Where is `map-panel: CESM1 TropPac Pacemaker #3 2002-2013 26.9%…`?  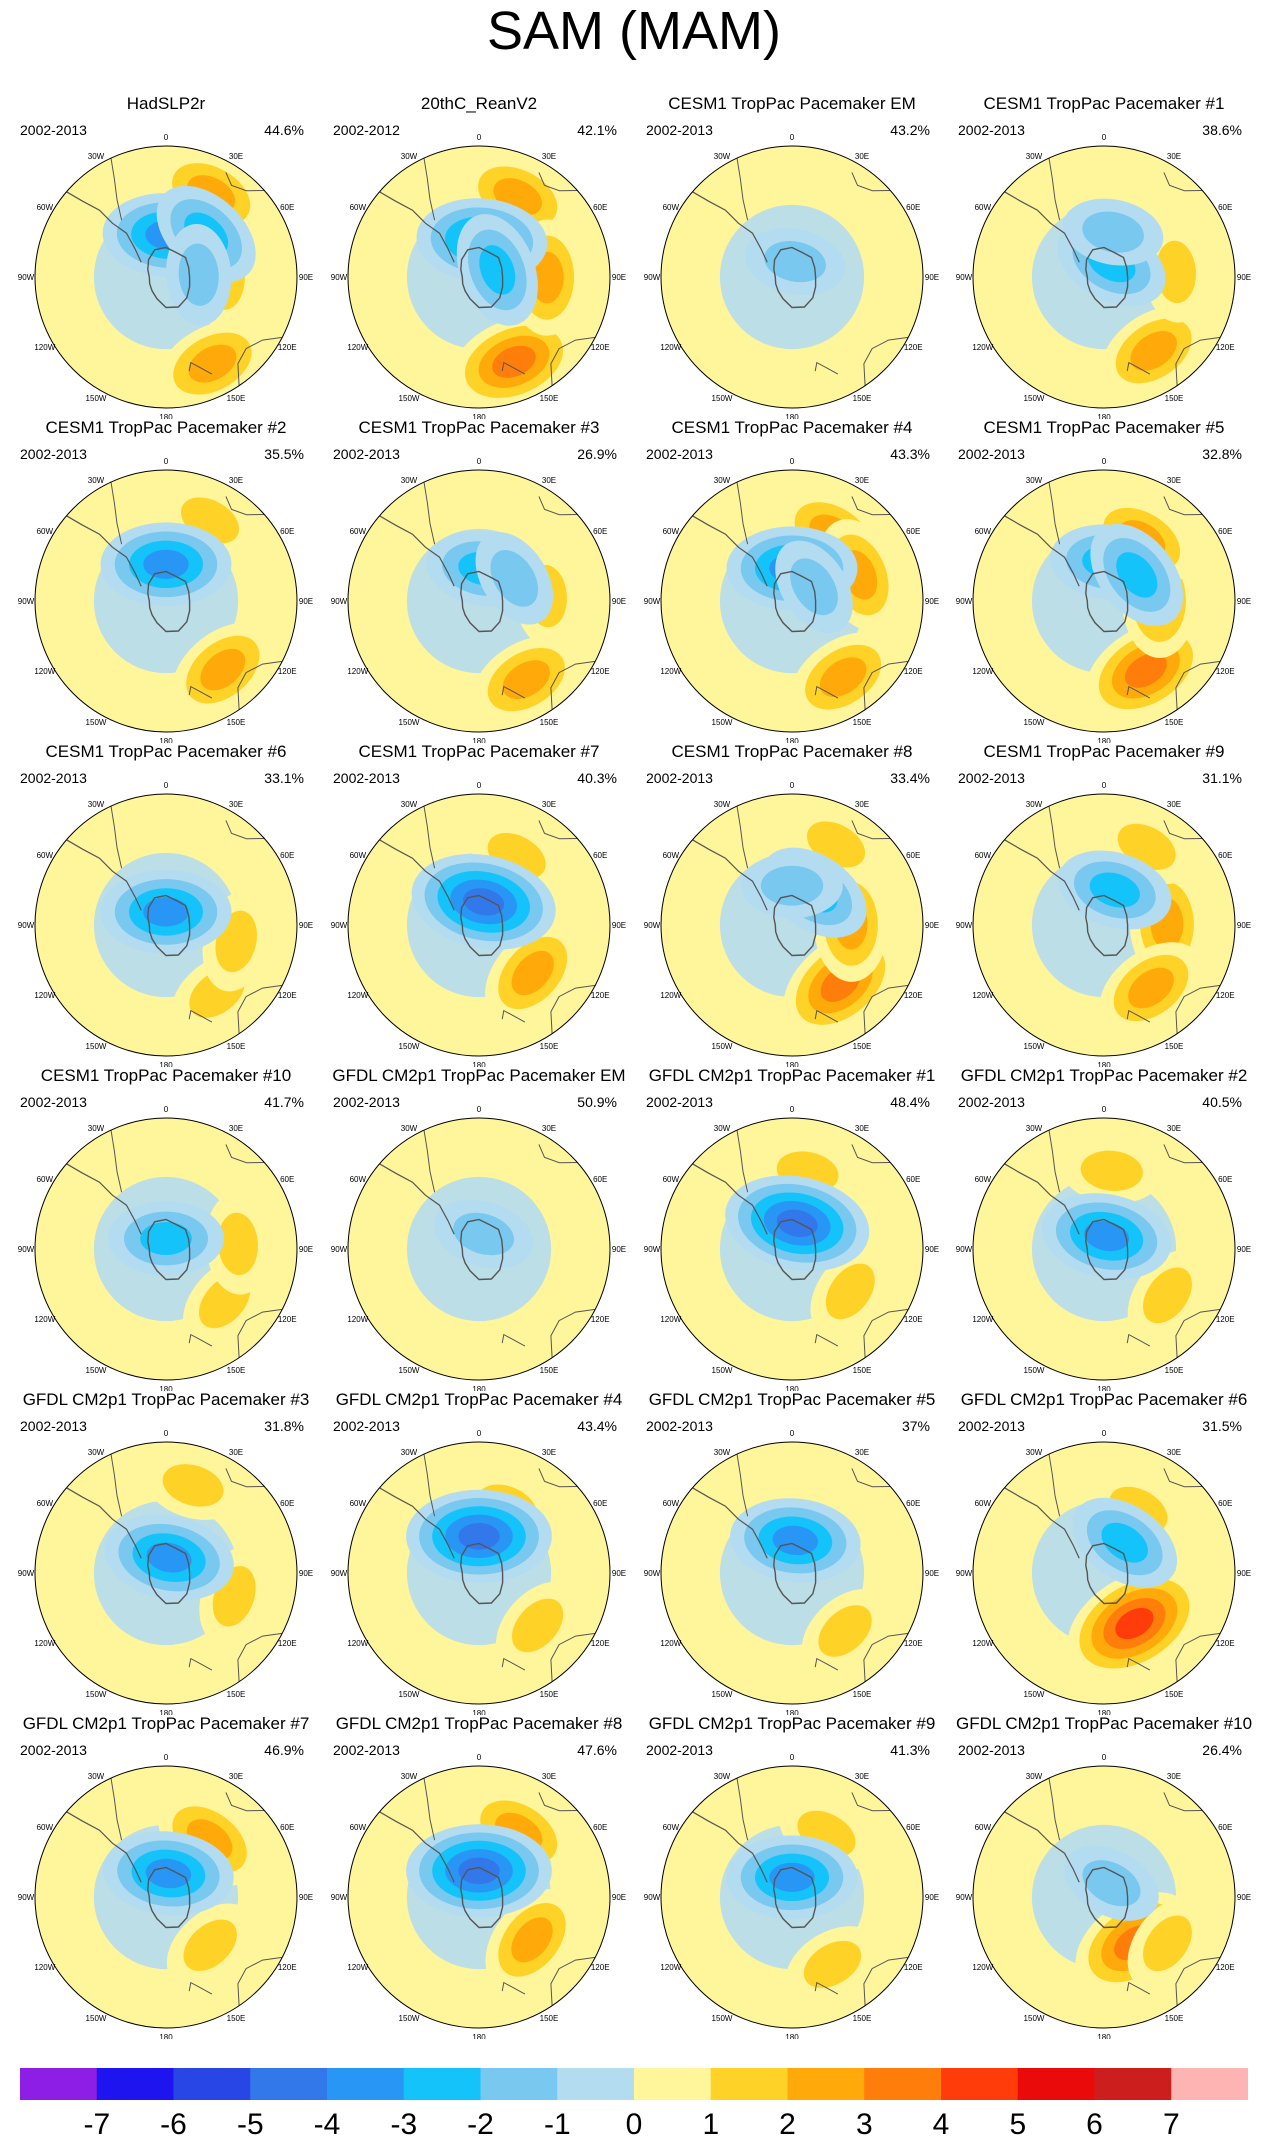
map-panel: CESM1 TropPac Pacemaker #3 2002-2013 26.9%… is located at coordinates (479, 580).